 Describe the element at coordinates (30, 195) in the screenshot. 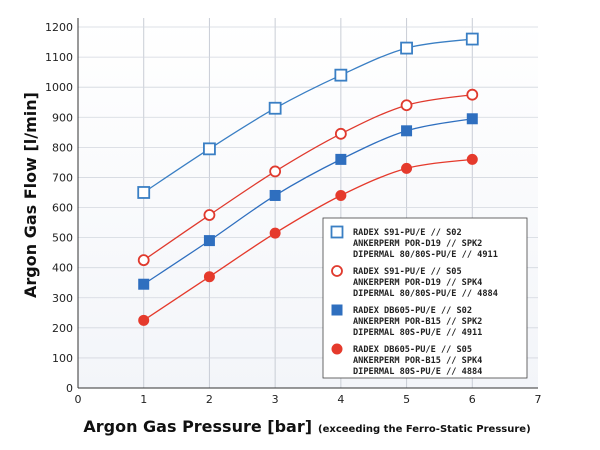

I see `y-axis-title: Argon Gas Flow [l/min]` at that location.